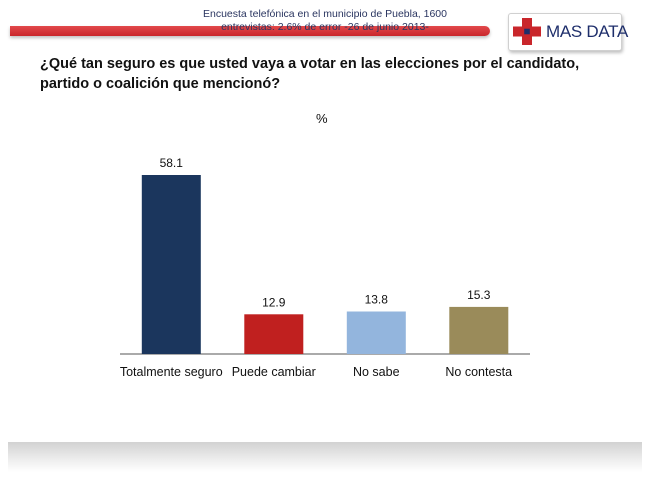  What do you see at coordinates (478, 372) in the screenshot?
I see `category-label-3: No contesta` at bounding box center [478, 372].